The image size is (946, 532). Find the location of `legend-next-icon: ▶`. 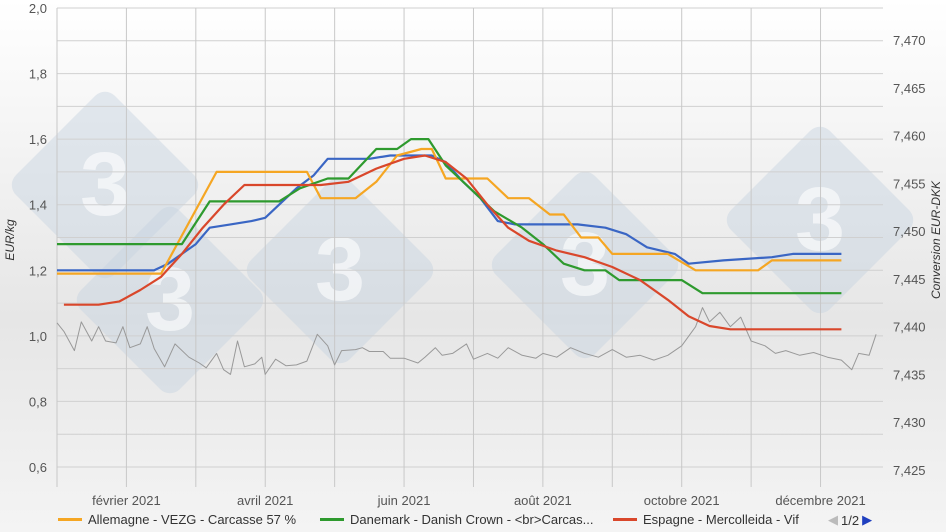

legend-next-icon: ▶ is located at coordinates (867, 519).